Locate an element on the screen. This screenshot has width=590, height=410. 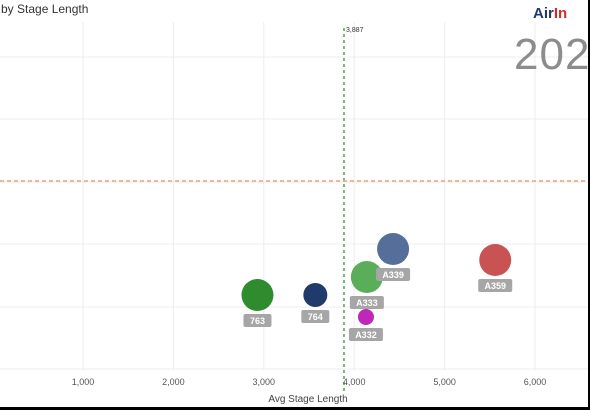
data-points: 763 764 A333 A339 A332 A359 is located at coordinates (377, 287).